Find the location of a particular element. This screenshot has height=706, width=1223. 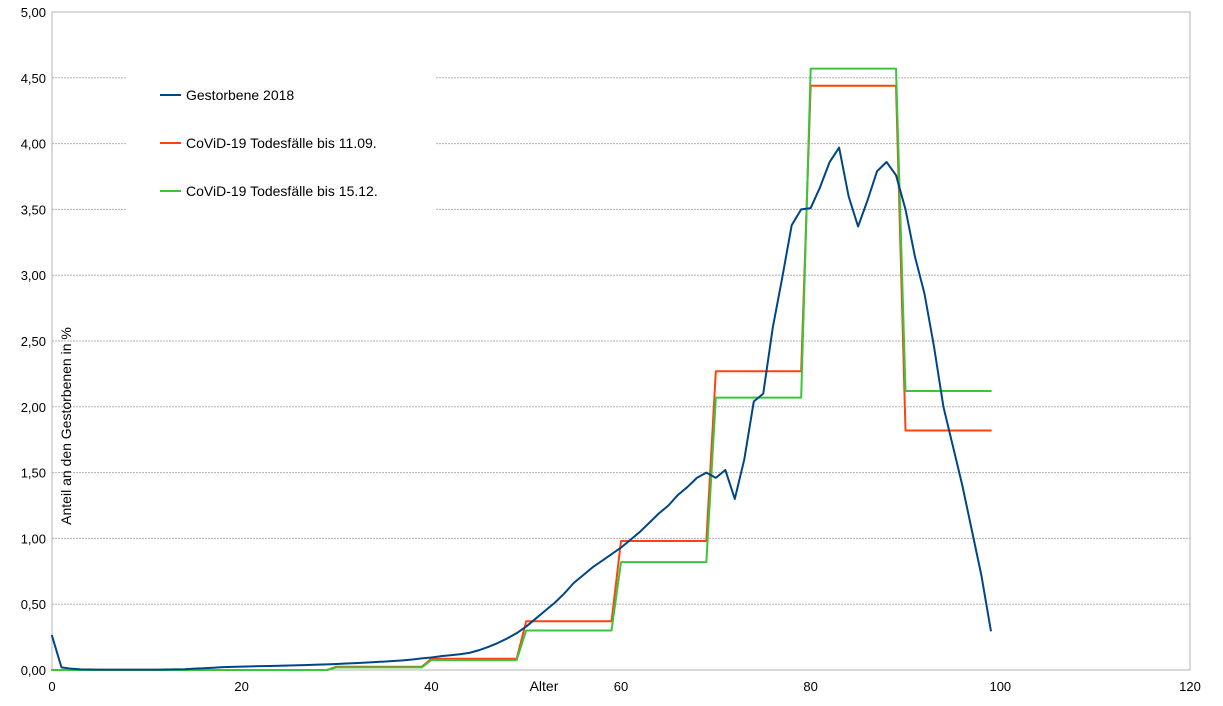

legend-label-0: Gestorbene 2018 is located at coordinates (240, 95).